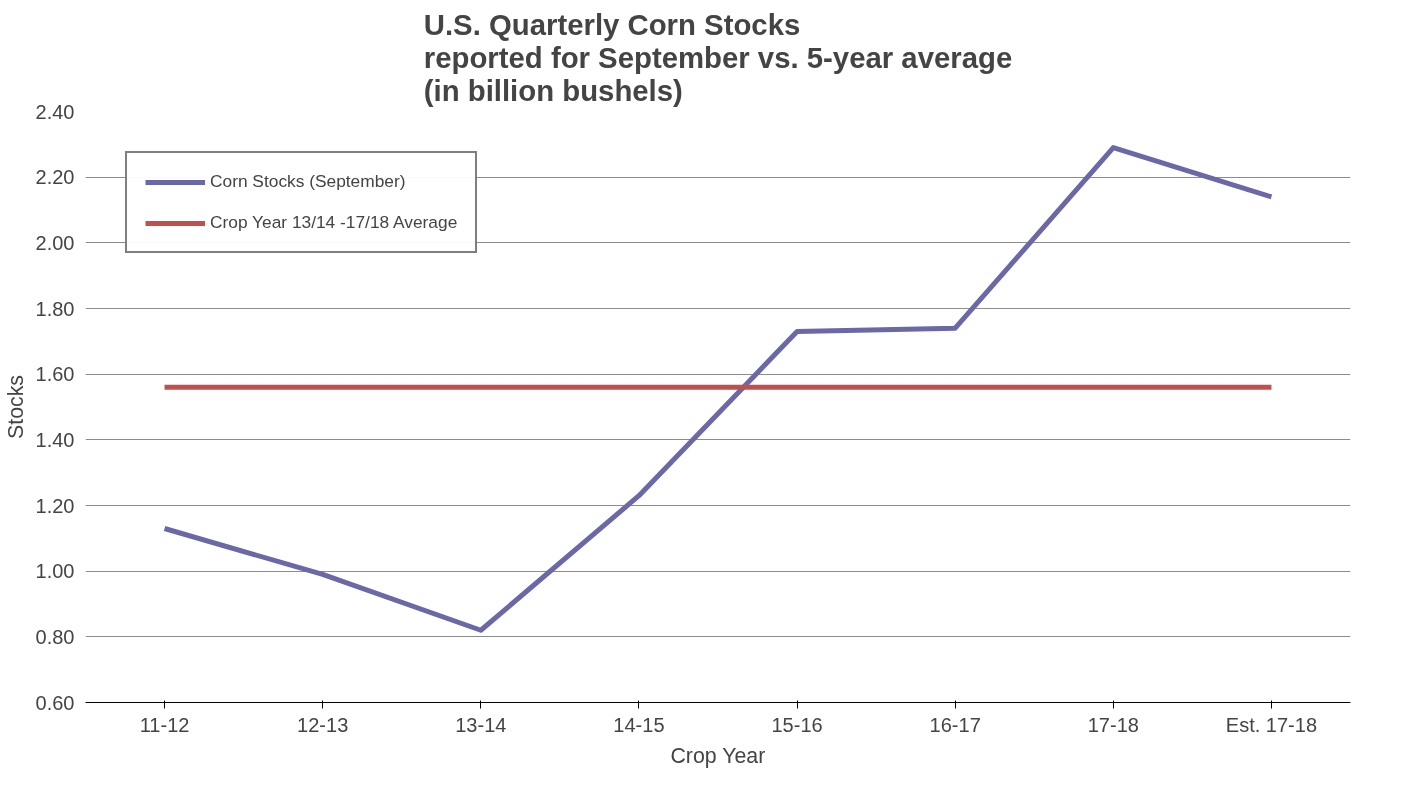 The width and height of the screenshot is (1404, 785). I want to click on chart-title: U.S. Quarterly Corn Stocks reported for September vs. 5-year average (in billion bushels), so click(718, 57).